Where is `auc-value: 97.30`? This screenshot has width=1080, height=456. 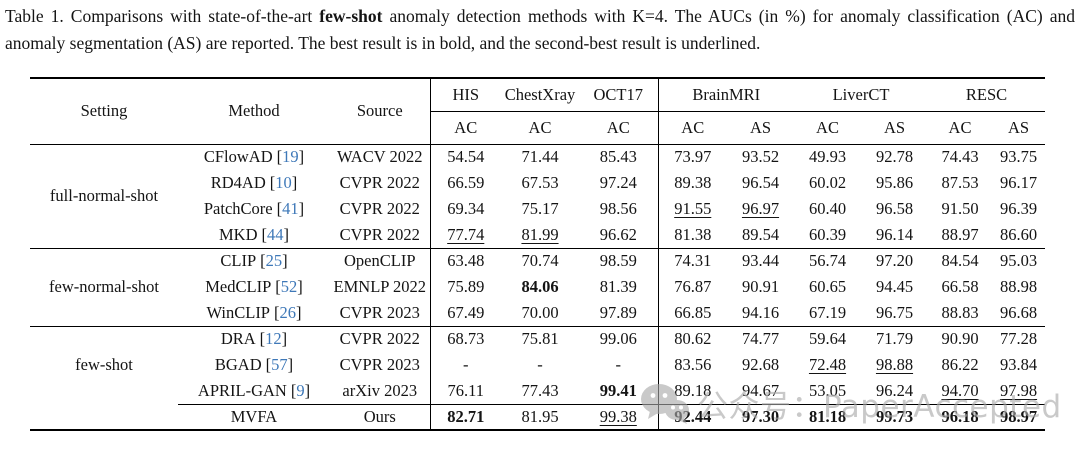
auc-value: 97.30 is located at coordinates (760, 416).